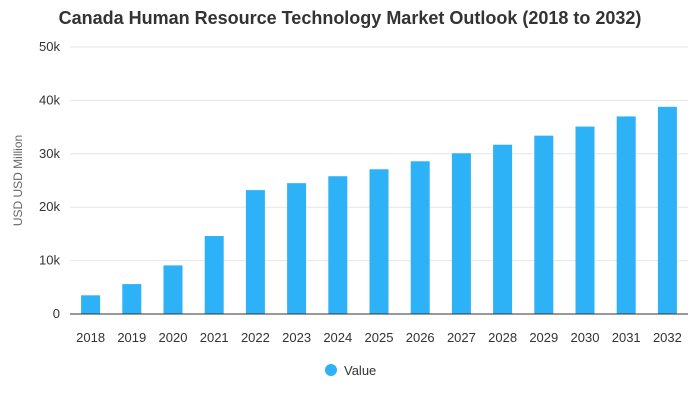 The height and width of the screenshot is (400, 700). Describe the element at coordinates (173, 289) in the screenshot. I see `bar-2020` at that location.